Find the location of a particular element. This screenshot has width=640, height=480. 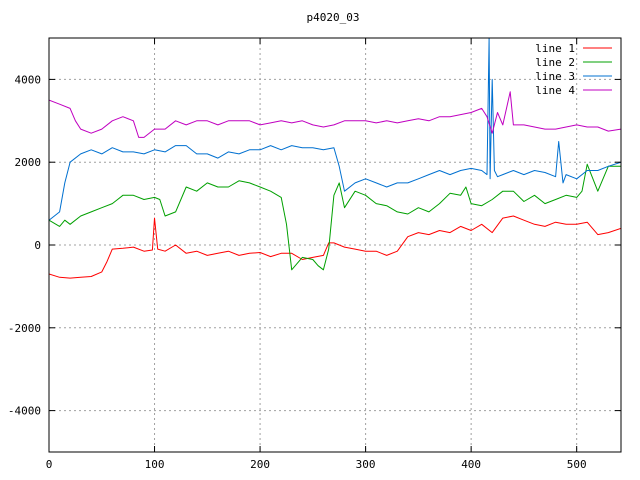

legend-label-2: line 2 is located at coordinates (555, 62).